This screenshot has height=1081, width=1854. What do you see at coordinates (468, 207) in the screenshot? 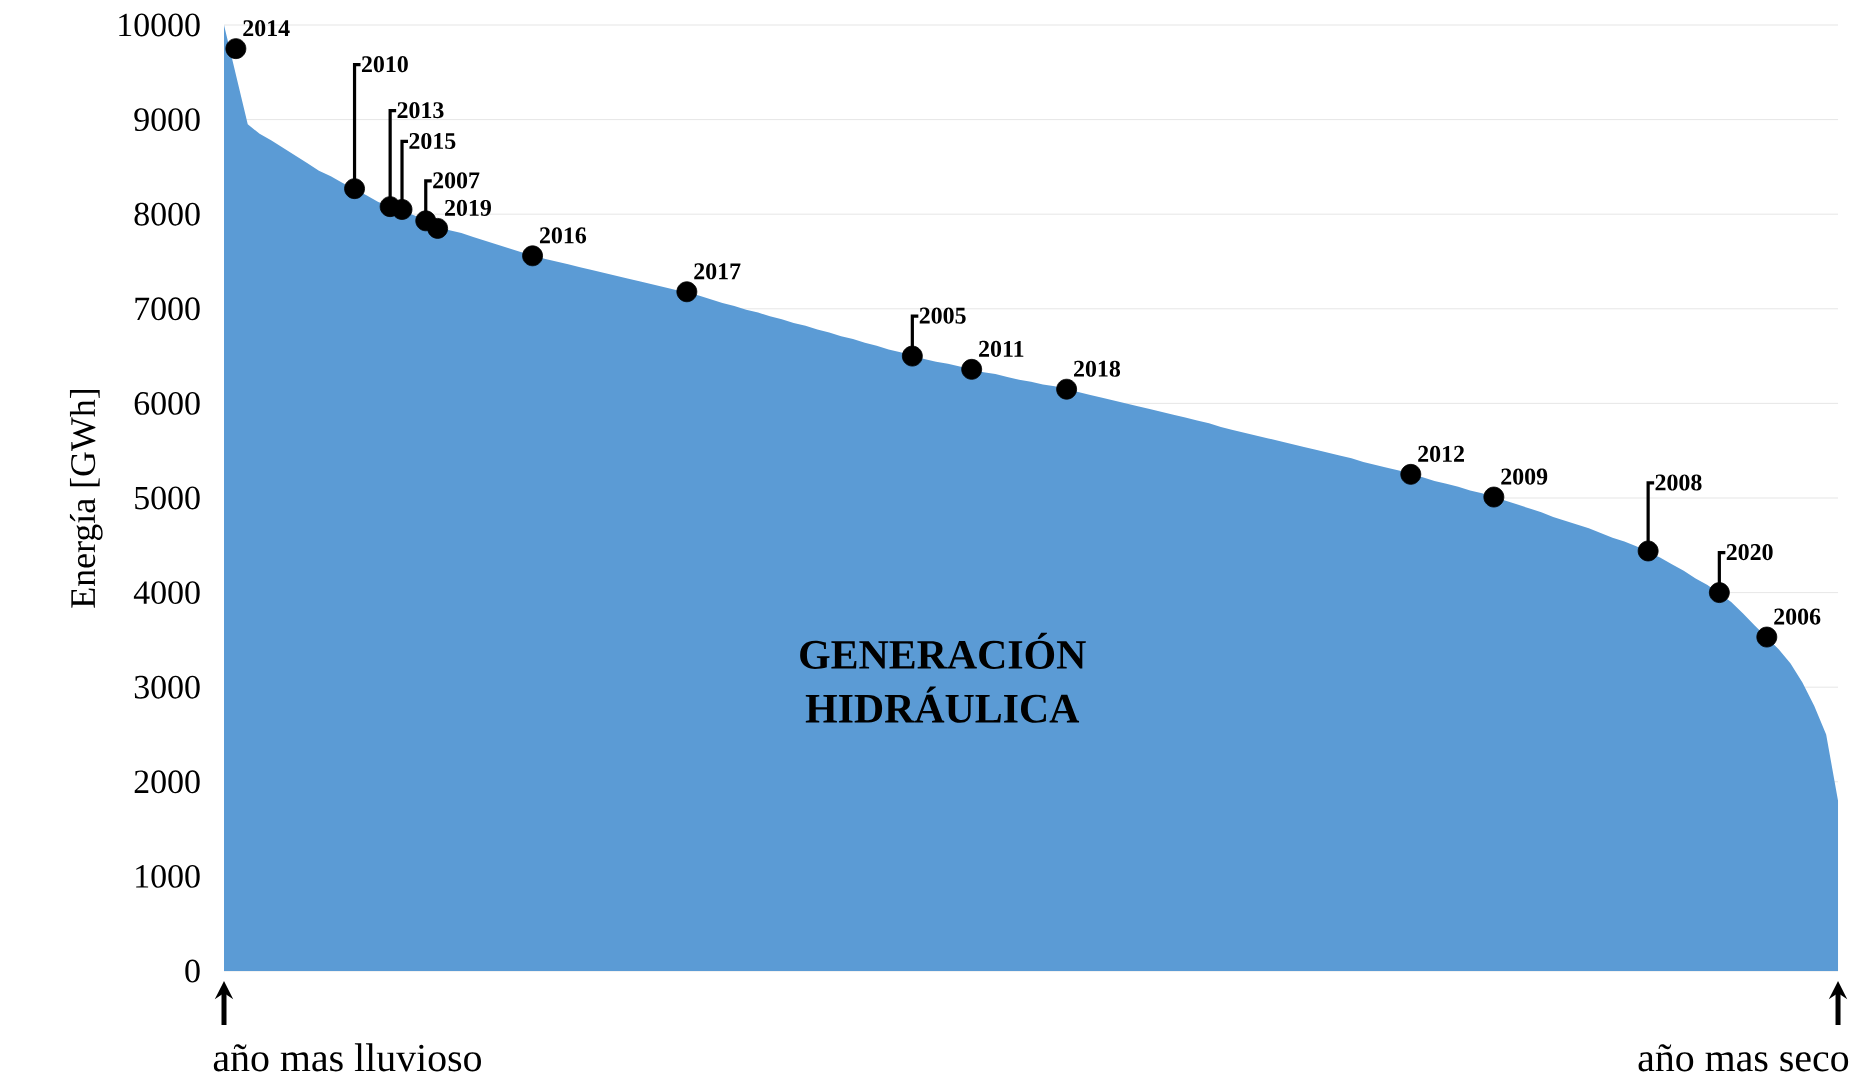
I see `legend-label: 2019` at bounding box center [468, 207].